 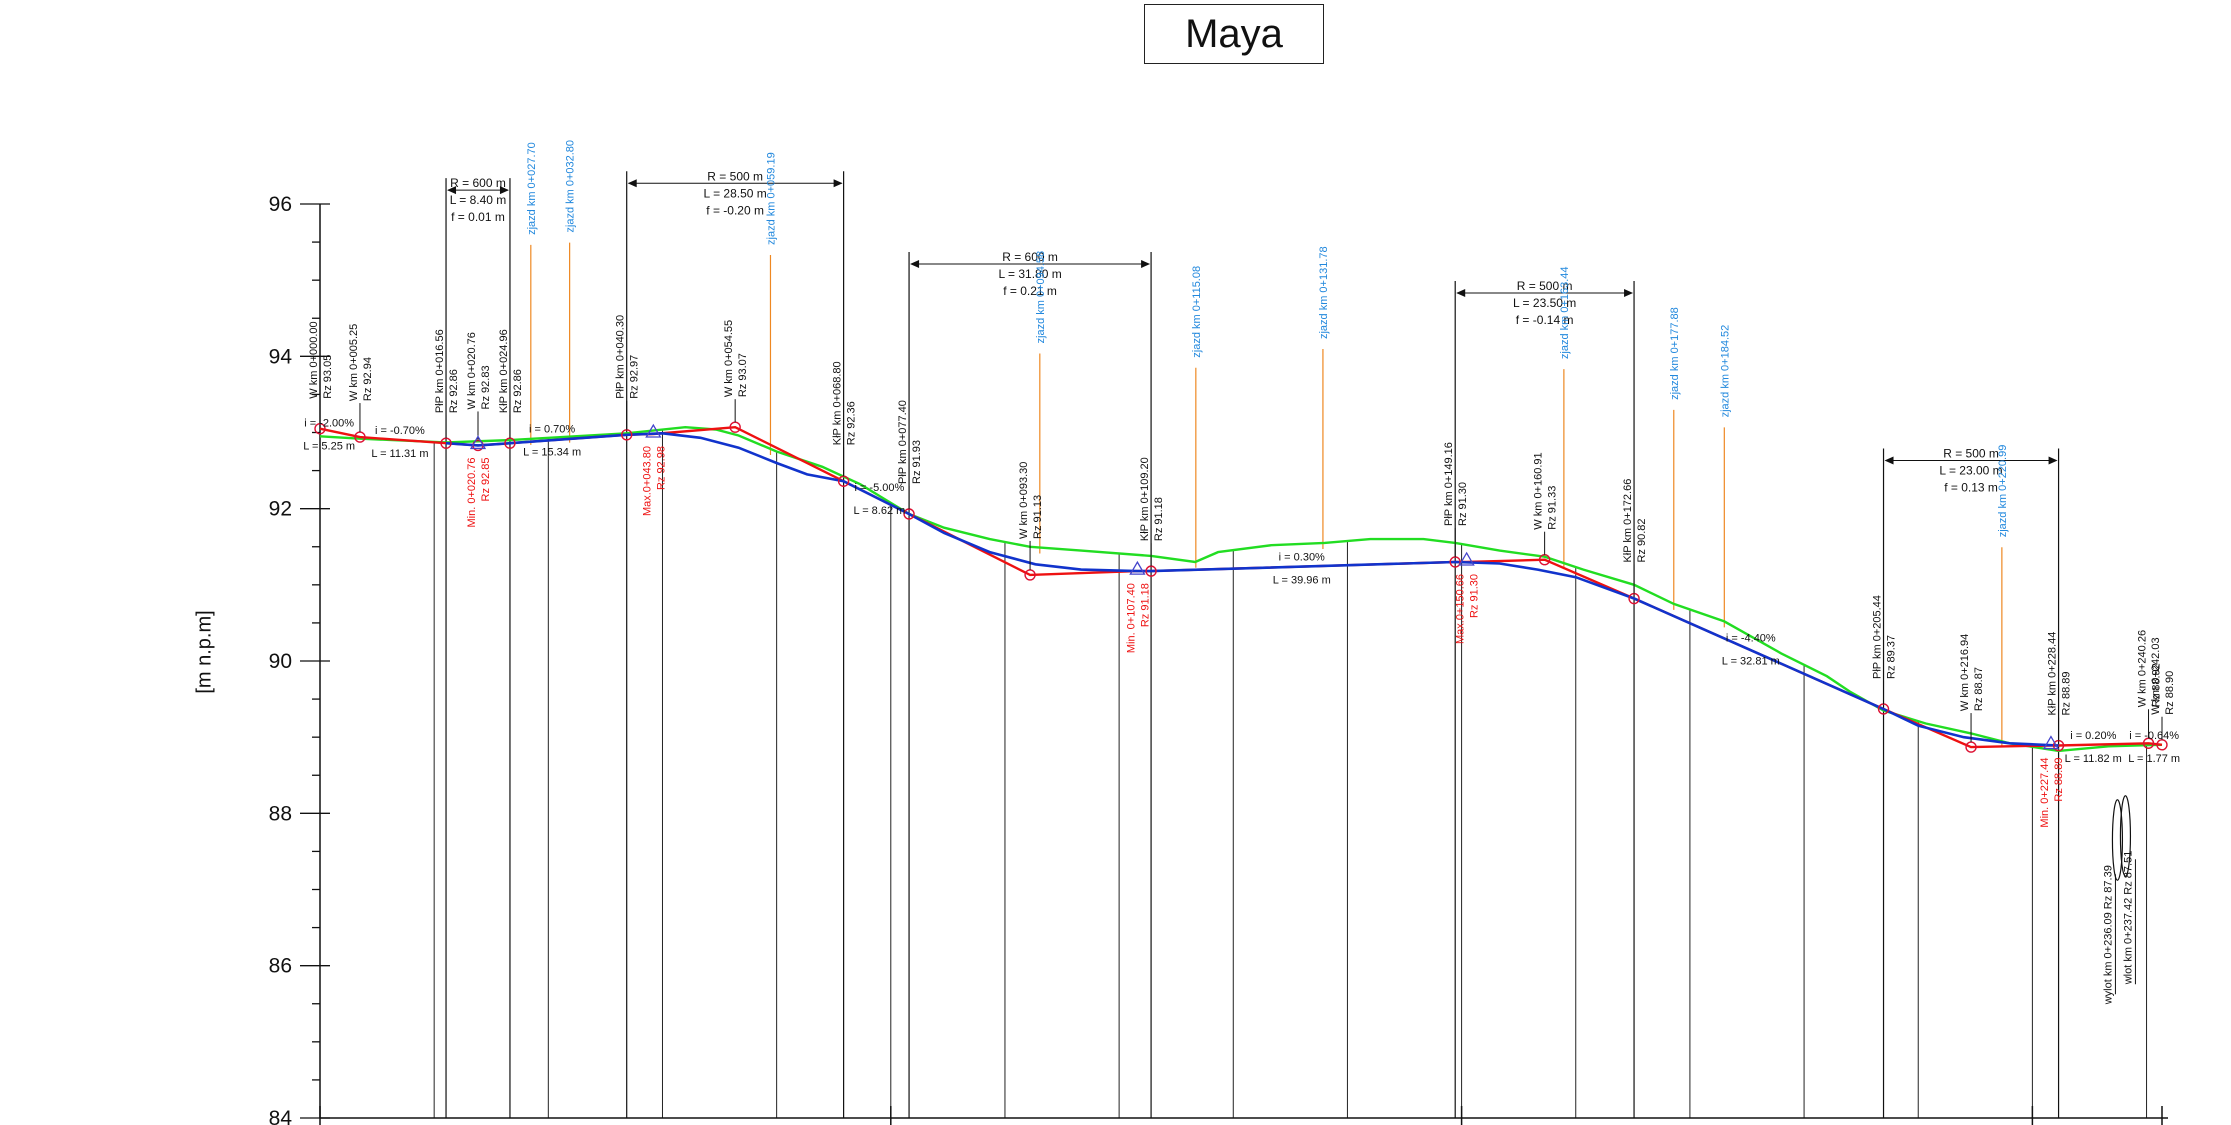 What do you see at coordinates (635, 377) in the screenshot?
I see `station-elevation-label: Rz 92.97` at bounding box center [635, 377].